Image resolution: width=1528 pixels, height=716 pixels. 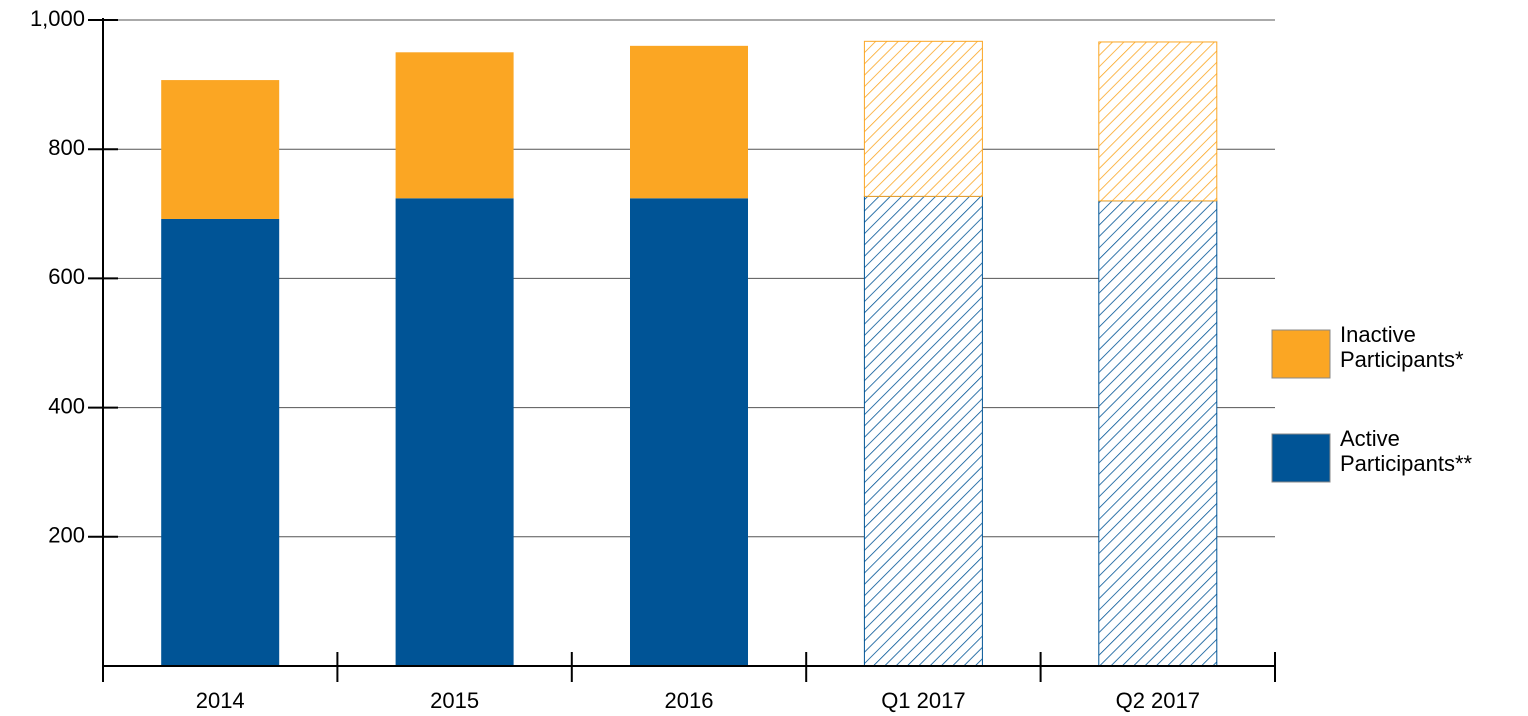 I want to click on y-tick-label: 1,000, so click(x=57, y=18).